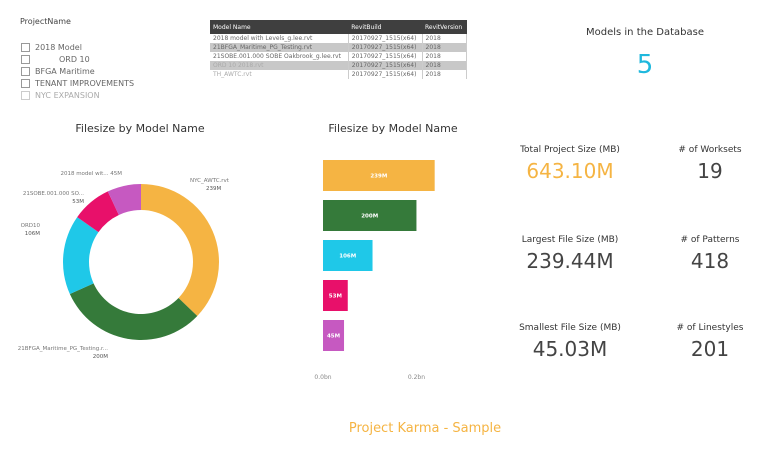 Image resolution: width=768 pixels, height=459 pixels. I want to click on slicer-item-2018-model: 2018 Model, so click(51, 47).